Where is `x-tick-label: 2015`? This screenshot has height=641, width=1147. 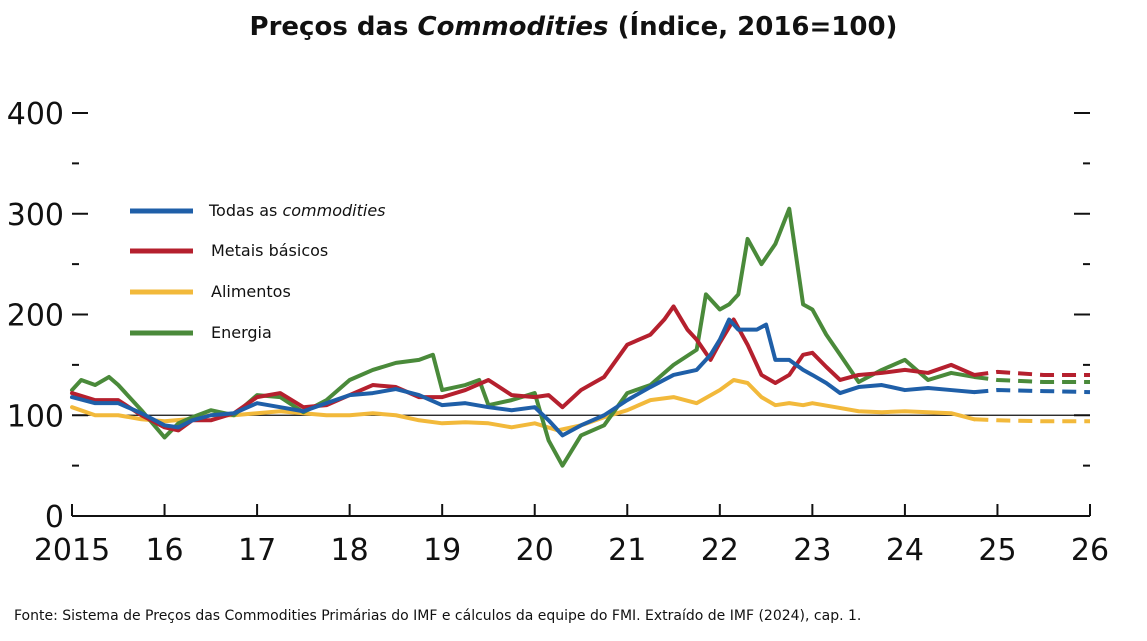 x-tick-label: 2015 is located at coordinates (72, 550).